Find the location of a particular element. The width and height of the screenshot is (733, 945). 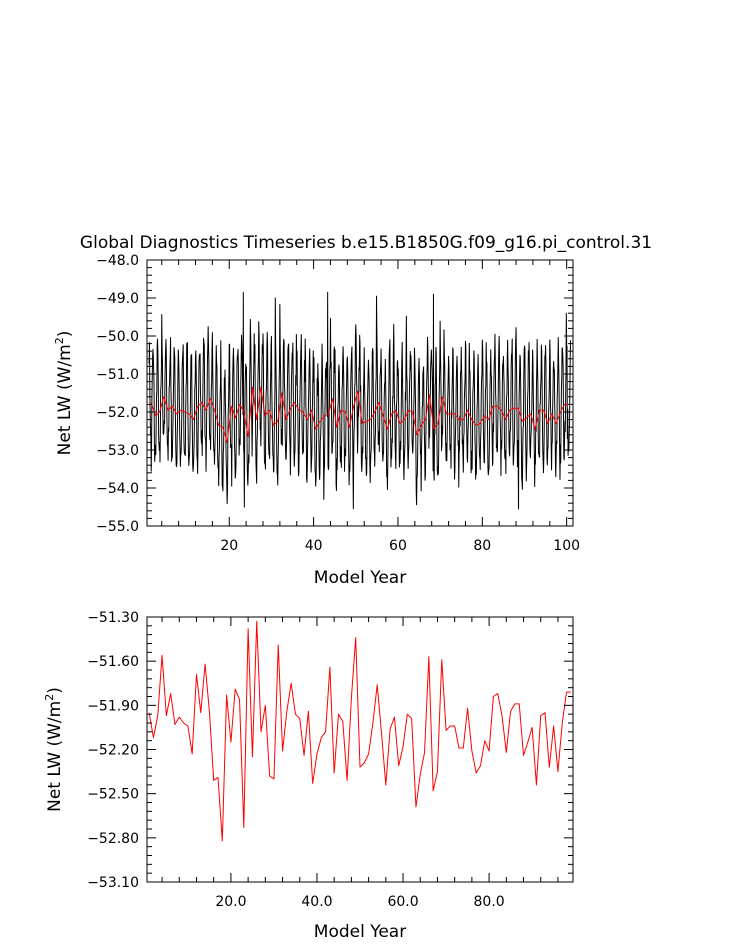

x-tick-label: 60 is located at coordinates (398, 546).